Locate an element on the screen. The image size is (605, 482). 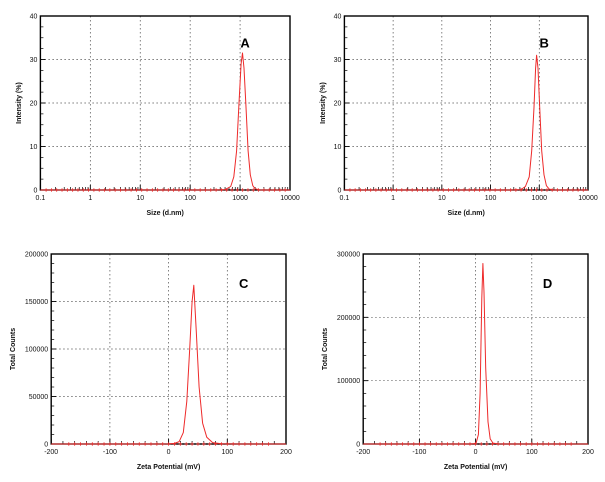
y-tick-label: 300000 is located at coordinates (348, 255).